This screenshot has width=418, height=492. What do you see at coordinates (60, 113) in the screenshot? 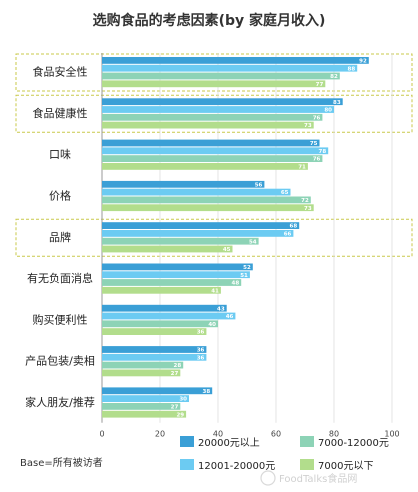
I see `category-label: 食品健康性` at bounding box center [60, 113].